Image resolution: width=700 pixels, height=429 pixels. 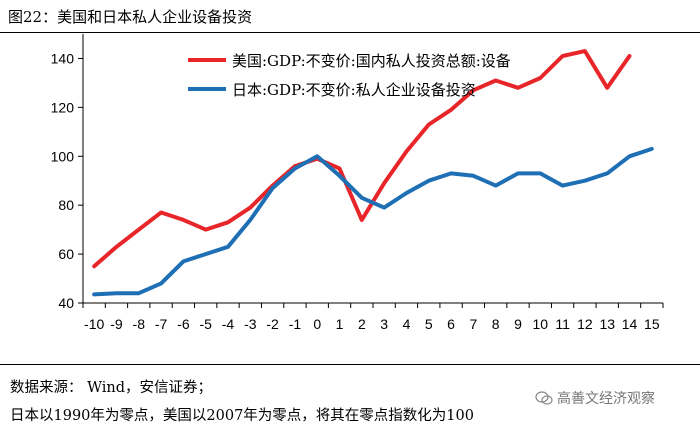 What do you see at coordinates (585, 324) in the screenshot?
I see `x-tick-label: 12` at bounding box center [585, 324].